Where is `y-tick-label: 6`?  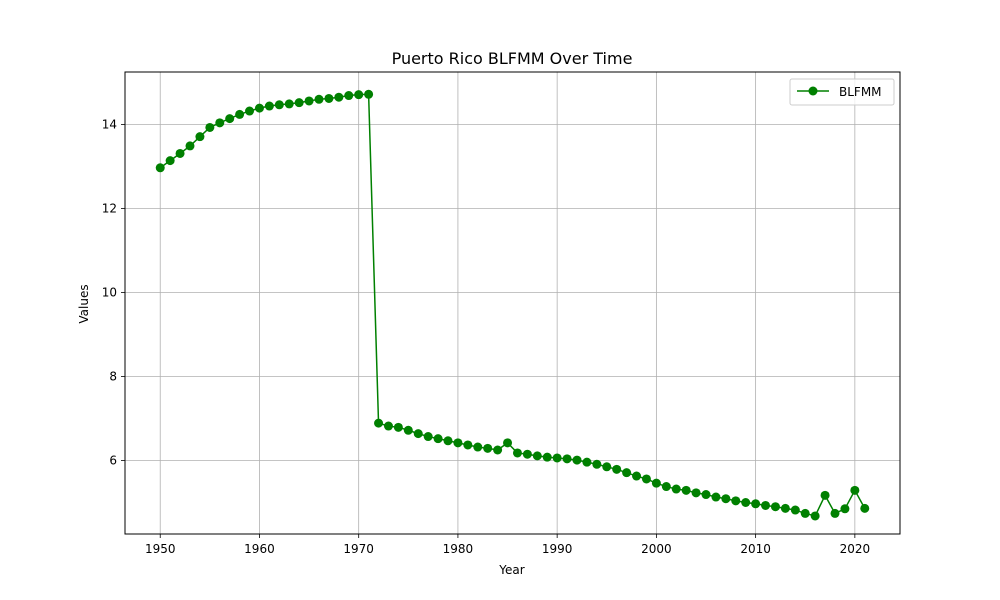
y-tick-label: 6 is located at coordinates (113, 461).